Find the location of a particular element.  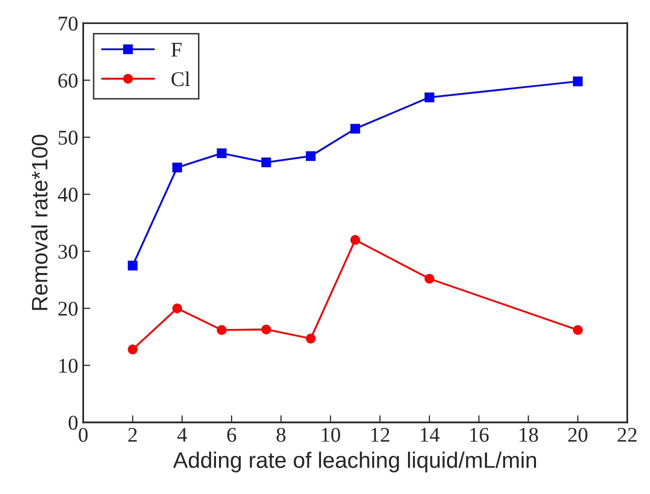

x-tick-label: 12 is located at coordinates (380, 435).